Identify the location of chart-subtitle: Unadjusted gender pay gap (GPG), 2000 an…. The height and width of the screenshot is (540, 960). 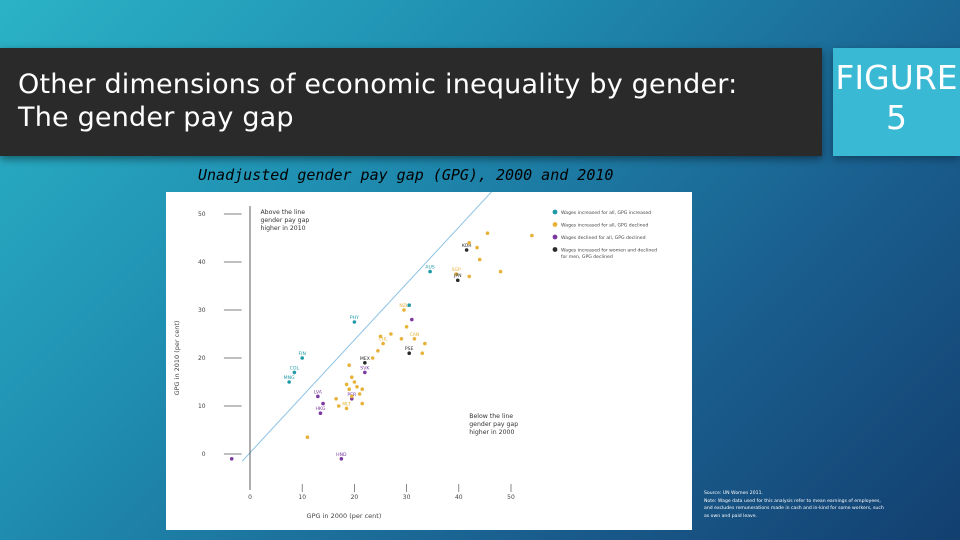
(406, 175).